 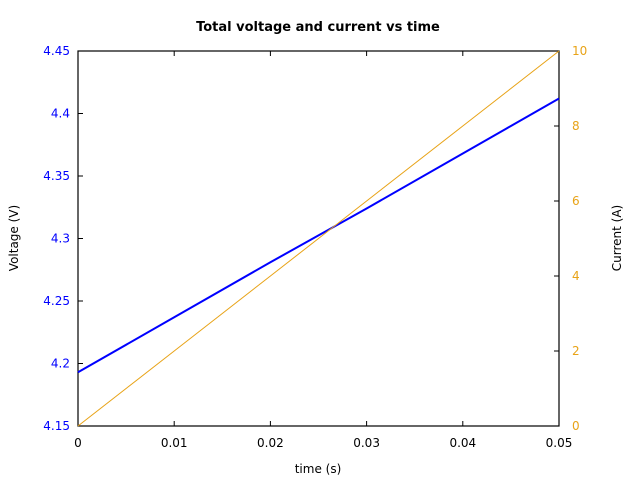 What do you see at coordinates (56, 301) in the screenshot?
I see `y-tick-label: 4.25` at bounding box center [56, 301].